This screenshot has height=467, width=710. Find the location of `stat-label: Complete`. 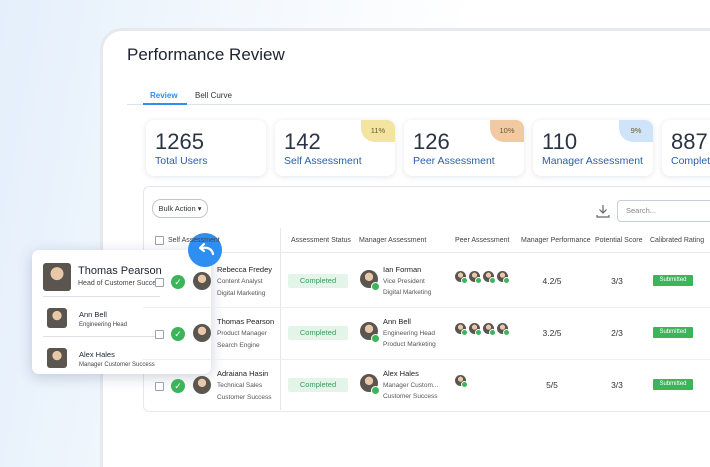

stat-label: Complete is located at coordinates (690, 161).